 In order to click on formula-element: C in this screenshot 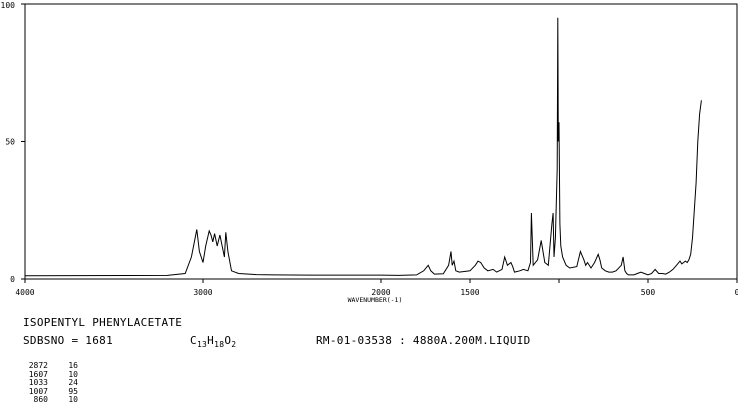, I will do `click(193, 340)`.